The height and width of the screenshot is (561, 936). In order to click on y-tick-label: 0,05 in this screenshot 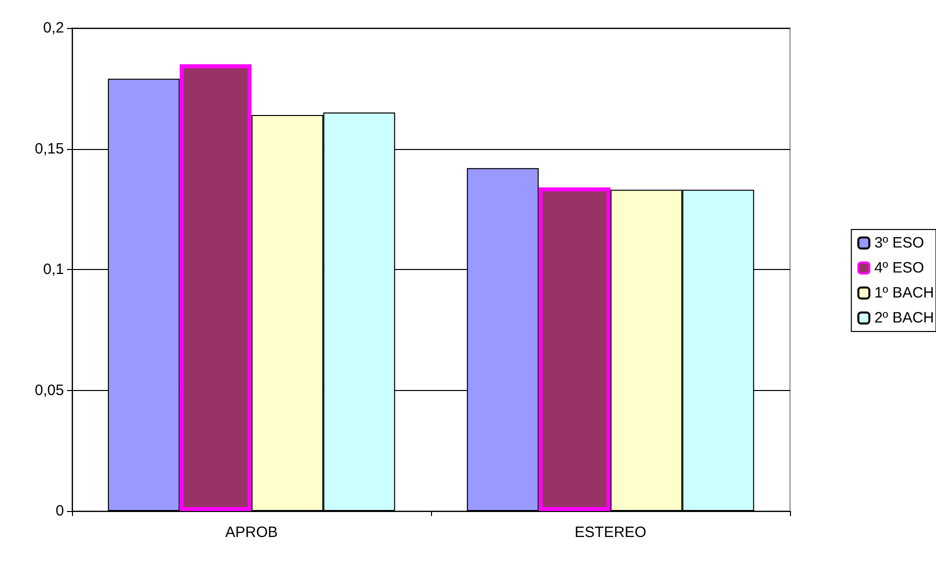, I will do `click(49, 390)`.